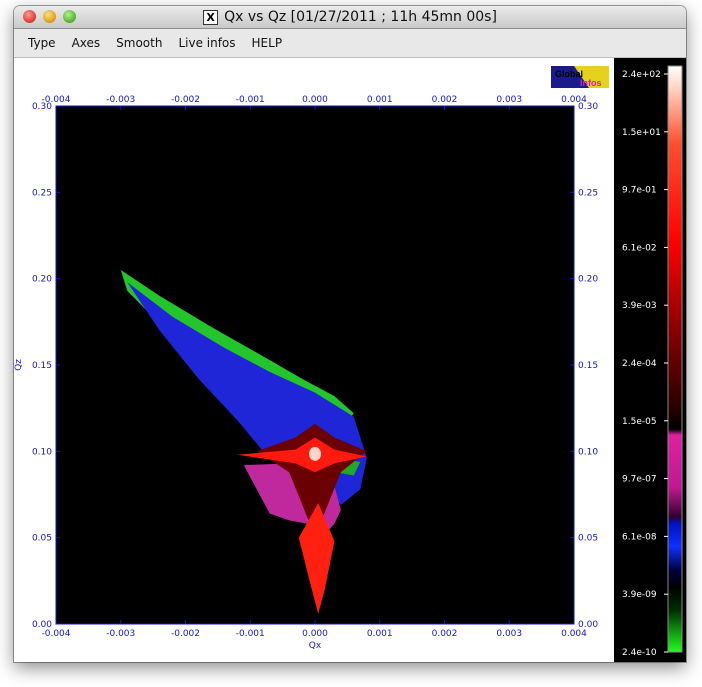 This screenshot has height=687, width=702. Describe the element at coordinates (360, 17) in the screenshot. I see `window-title: Qx vs Qz [01/27/2011 ; 11h 45mn 00s]` at that location.